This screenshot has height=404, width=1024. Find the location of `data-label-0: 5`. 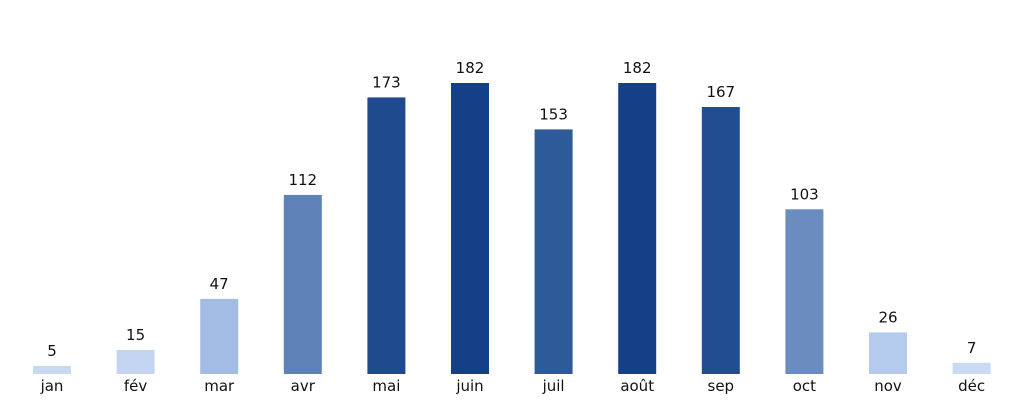

data-label-0: 5 is located at coordinates (52, 351).